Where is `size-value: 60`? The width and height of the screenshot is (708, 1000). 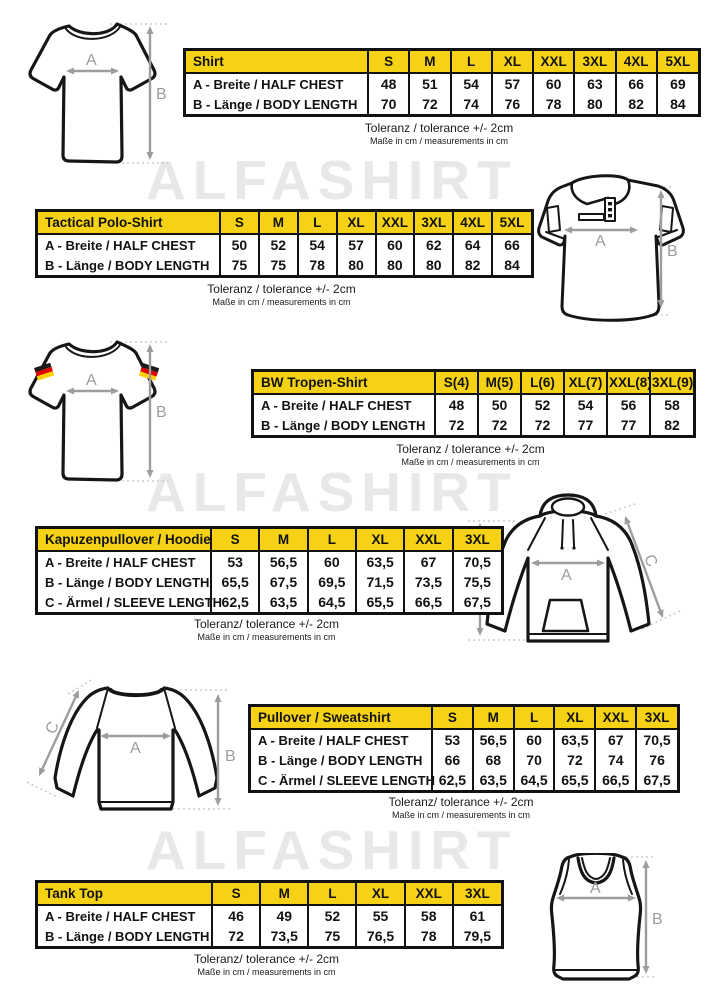
size-value: 60 is located at coordinates (553, 83).